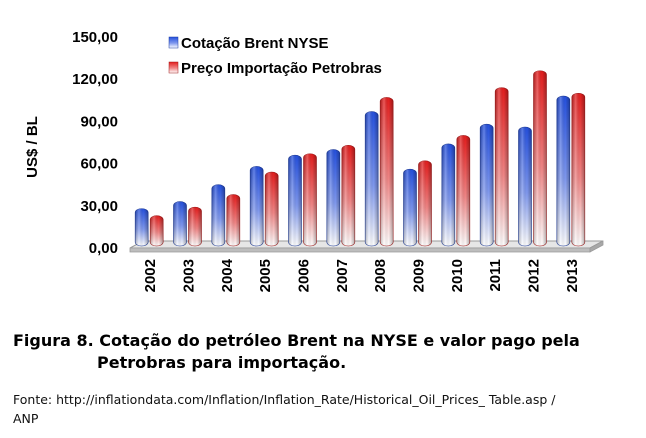  Describe the element at coordinates (534, 275) in the screenshot. I see `x-tick-label: 2012` at that location.